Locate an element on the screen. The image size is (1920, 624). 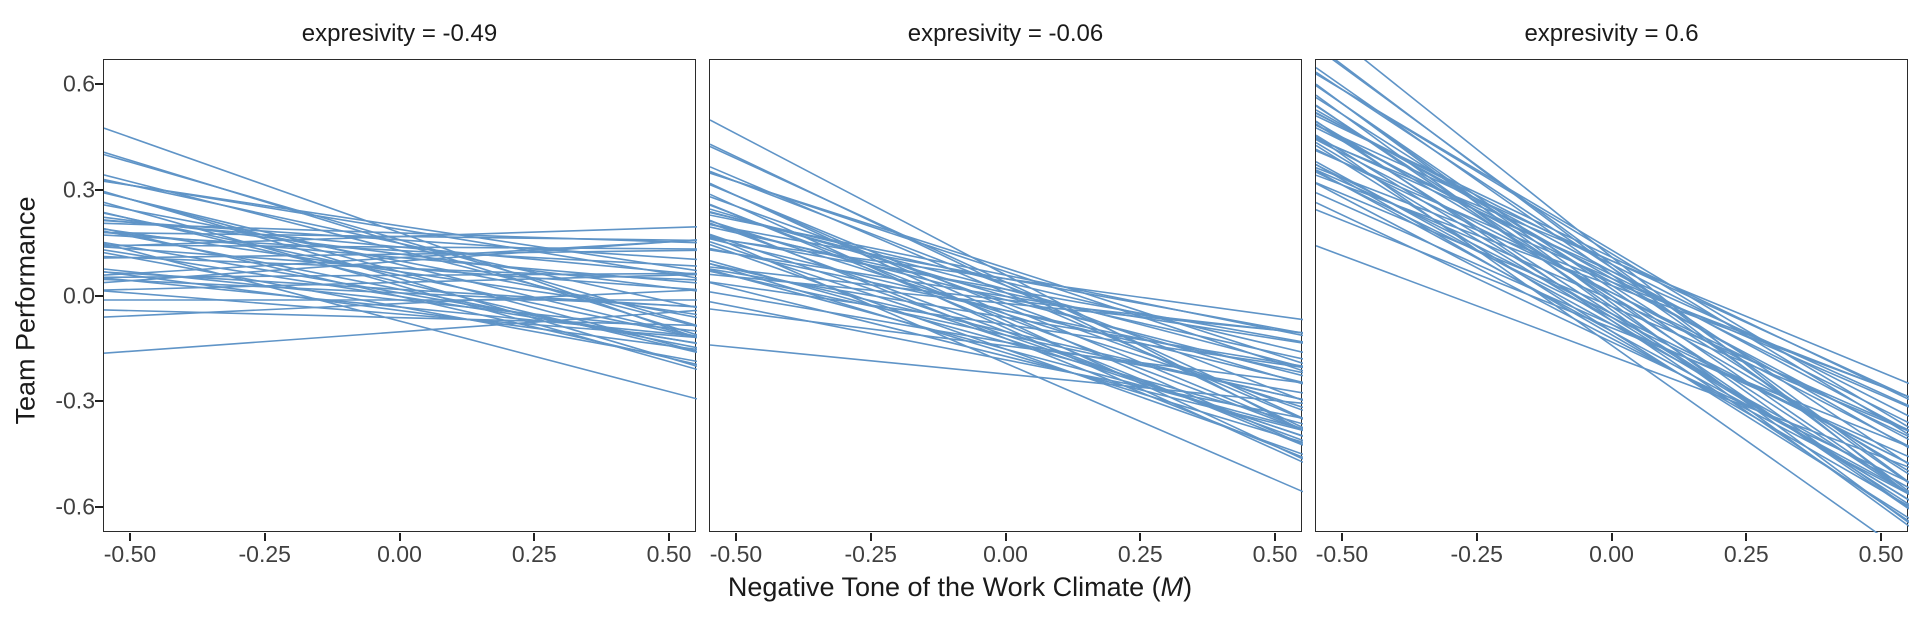
y-tick-label: -0.3 is located at coordinates (75, 400).